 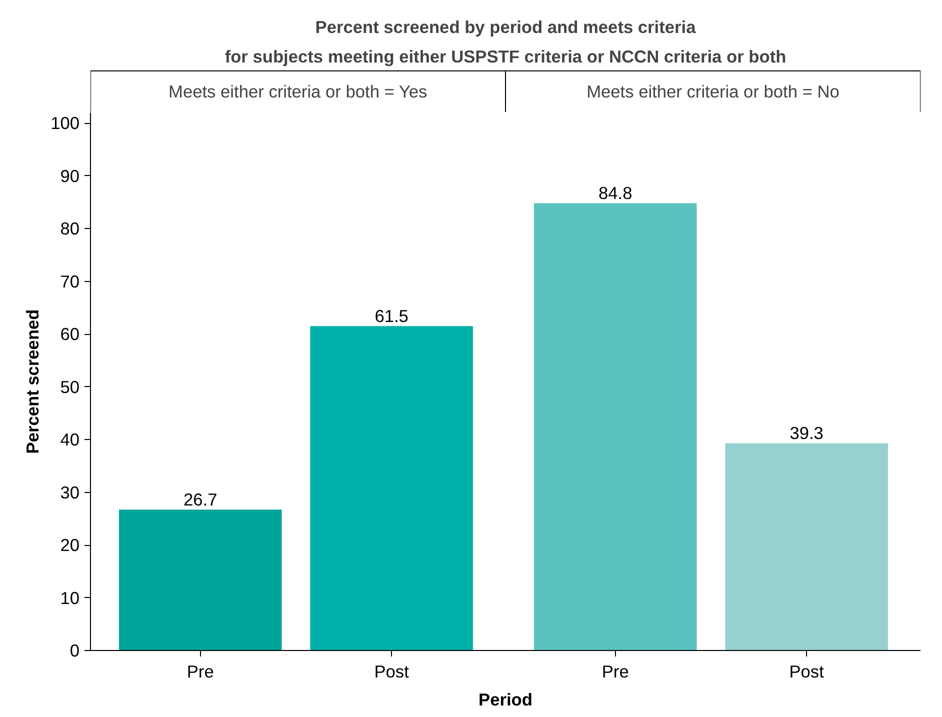 What do you see at coordinates (70, 598) in the screenshot?
I see `y-tick-label: 10` at bounding box center [70, 598].